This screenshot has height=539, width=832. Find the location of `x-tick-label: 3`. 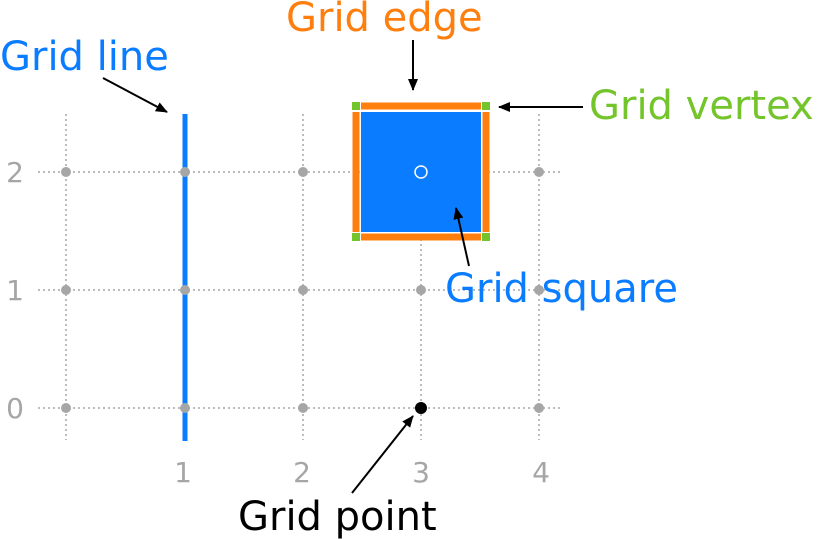

x-tick-label: 3 is located at coordinates (421, 472).